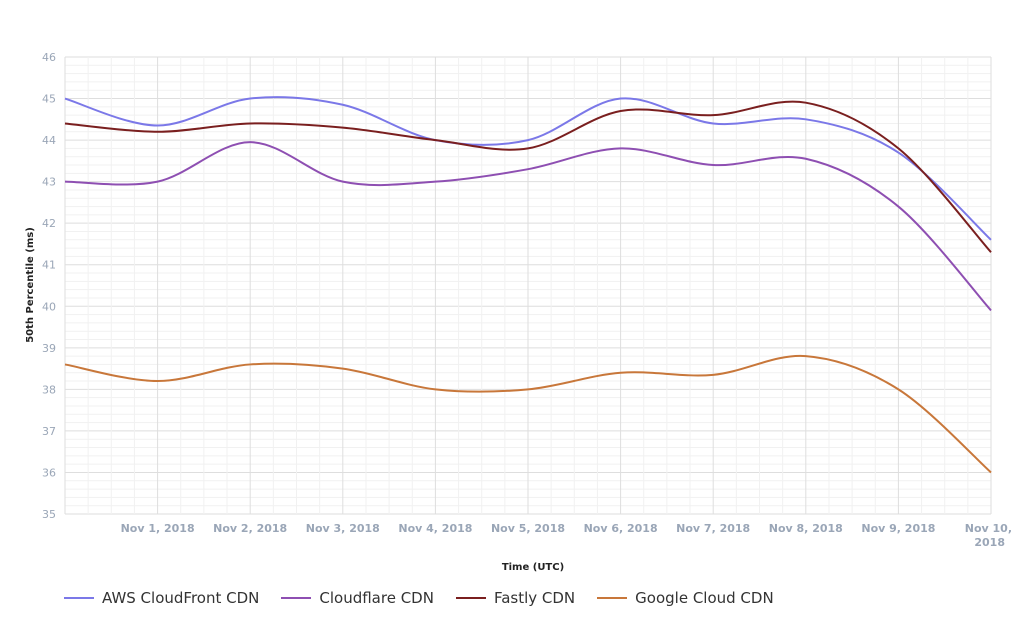 This screenshot has height=626, width=1024. Describe the element at coordinates (158, 528) in the screenshot. I see `x-tick-label: Nov 1, 2018` at that location.